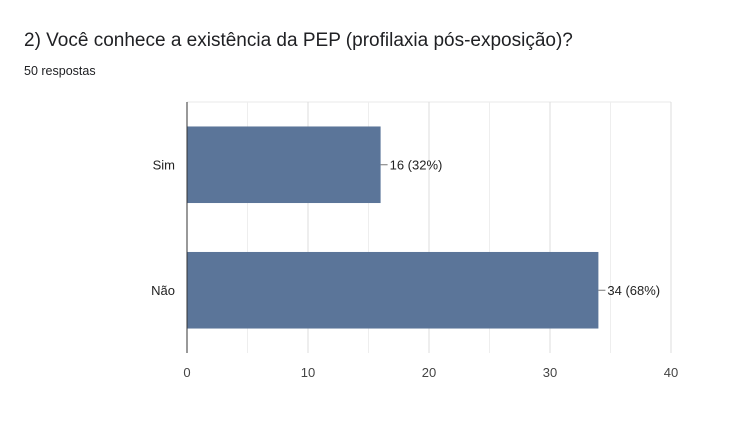 The height and width of the screenshot is (429, 746). I want to click on bar-não, so click(393, 290).